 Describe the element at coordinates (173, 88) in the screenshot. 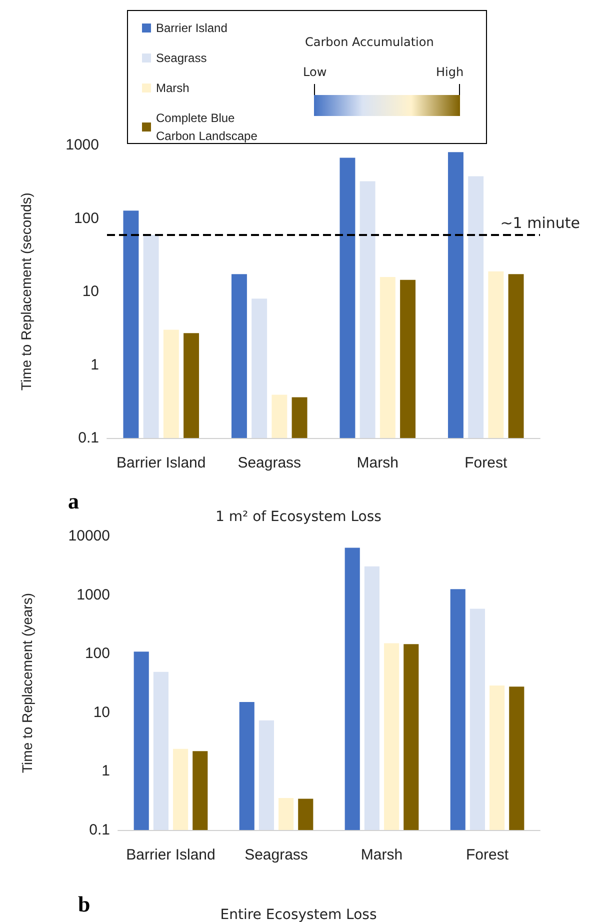

I see `legend-label: Marsh` at that location.